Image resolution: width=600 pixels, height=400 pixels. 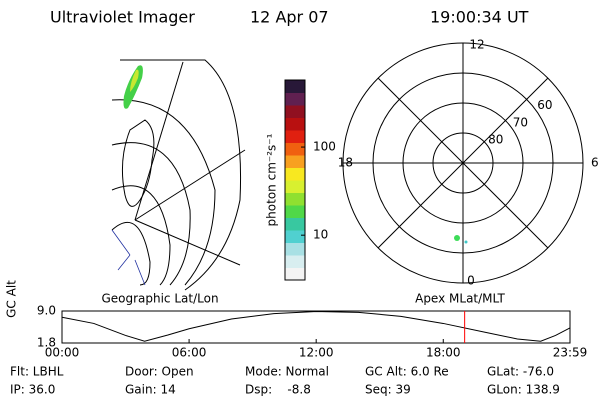 I want to click on date: 12 Apr 07, so click(x=289, y=17).